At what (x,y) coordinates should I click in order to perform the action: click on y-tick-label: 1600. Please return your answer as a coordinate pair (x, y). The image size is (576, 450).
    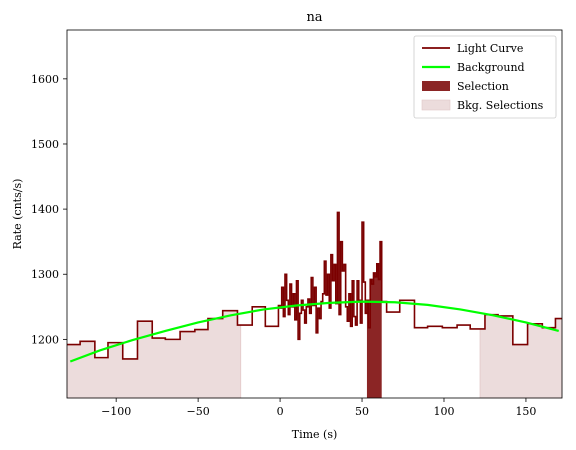
    Looking at the image, I should click on (45, 79).